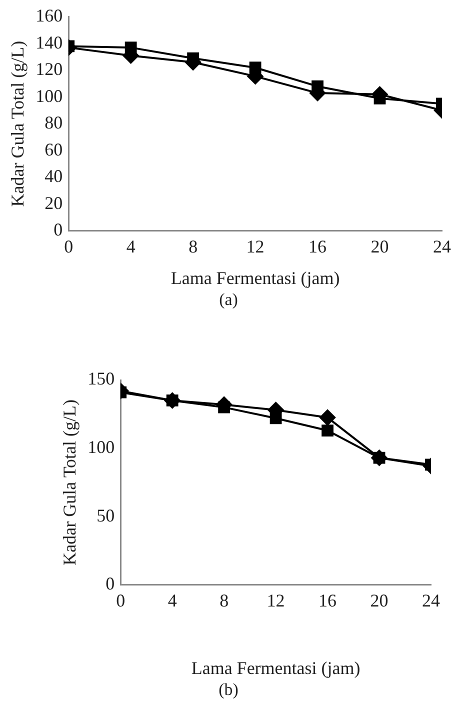  What do you see at coordinates (49, 42) in the screenshot?
I see `y-tick-label: 140` at bounding box center [49, 42].